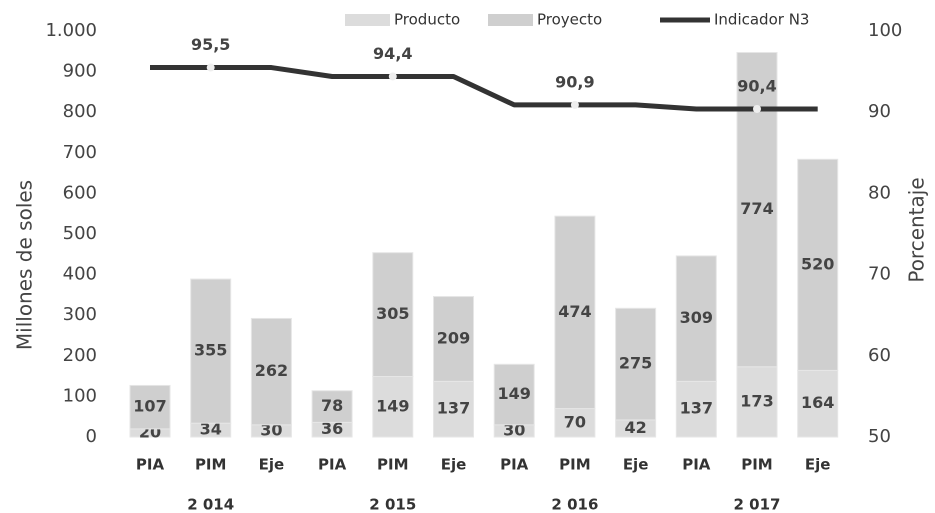  Describe the element at coordinates (80, 314) in the screenshot. I see `y-tick-label: 300` at that location.